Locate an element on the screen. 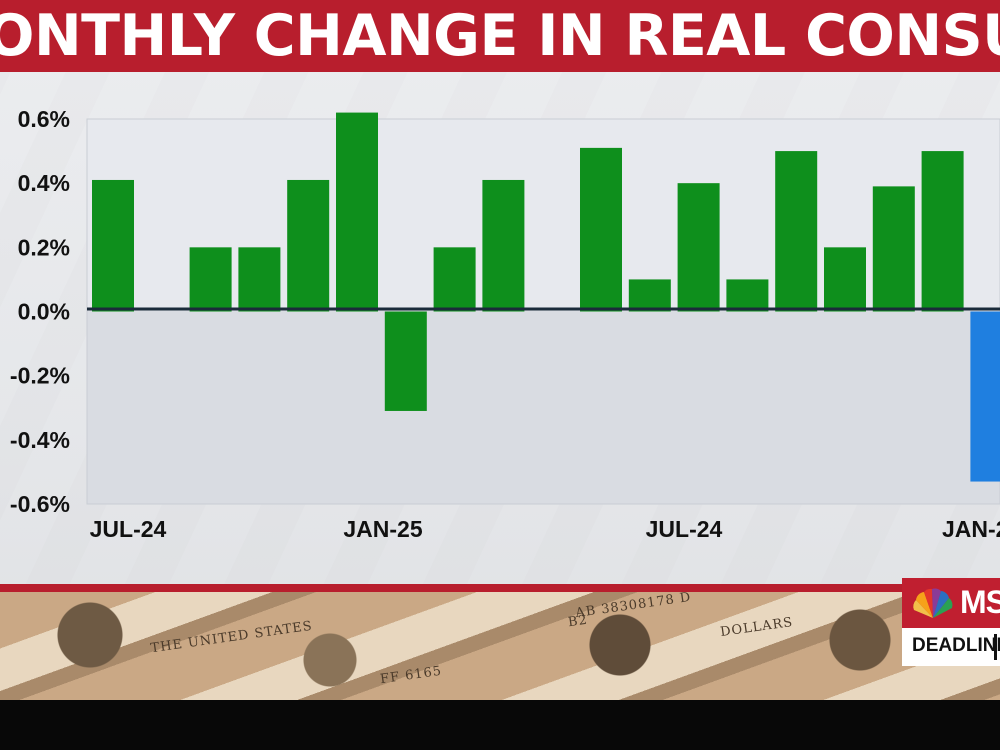  bill-text-b: DOLLARS is located at coordinates (757, 627).